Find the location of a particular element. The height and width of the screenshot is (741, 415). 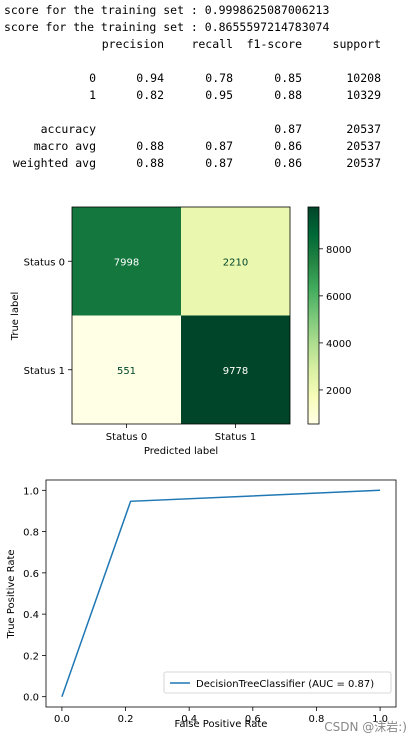

roc-y-tick-label: 0.6 is located at coordinates (31, 574).